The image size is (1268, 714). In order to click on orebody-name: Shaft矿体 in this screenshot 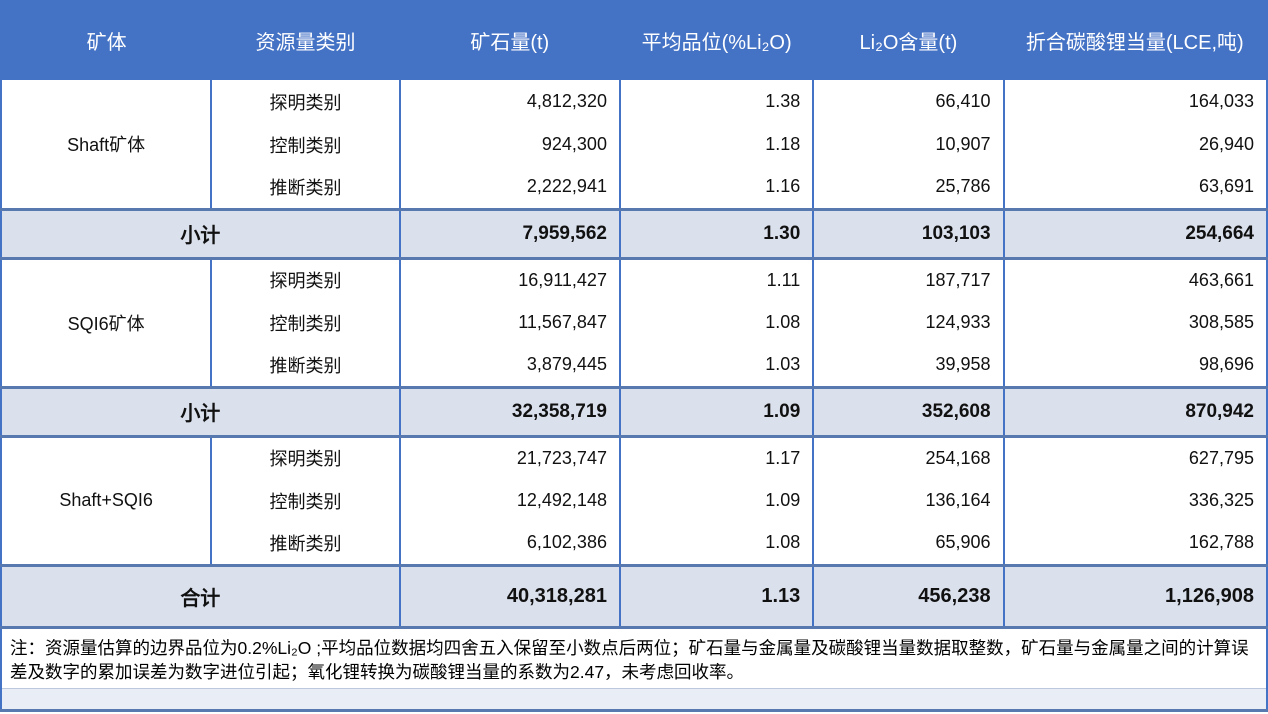, I will do `click(107, 144)`.